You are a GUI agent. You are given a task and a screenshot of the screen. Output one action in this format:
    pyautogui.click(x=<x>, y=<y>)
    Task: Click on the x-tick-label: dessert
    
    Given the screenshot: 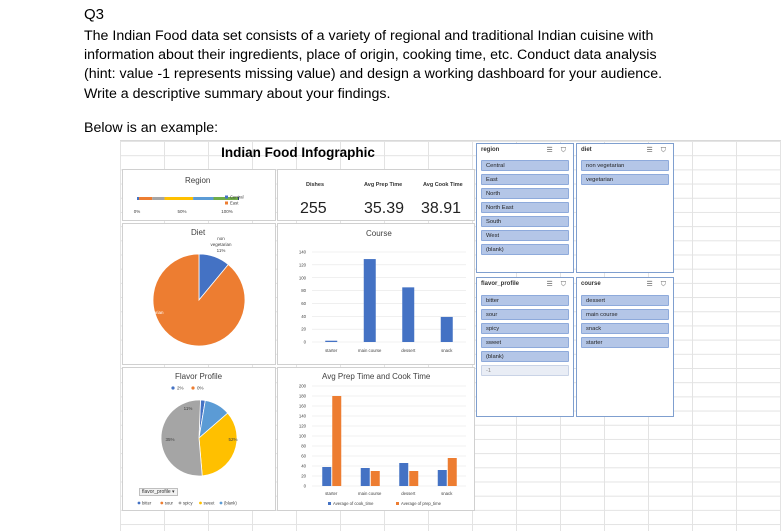 What is the action you would take?
    pyautogui.click(x=408, y=493)
    